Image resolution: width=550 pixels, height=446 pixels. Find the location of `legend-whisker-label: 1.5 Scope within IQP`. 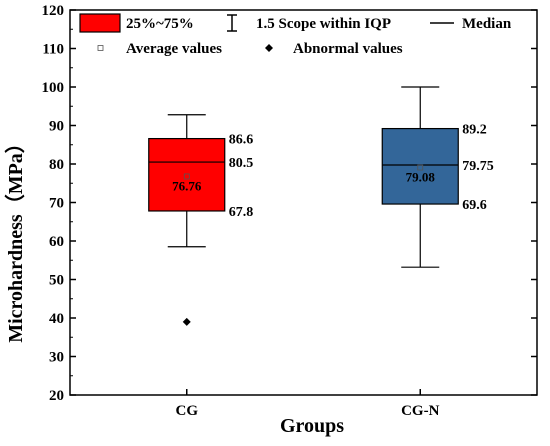

legend-whisker-label: 1.5 Scope within IQP is located at coordinates (323, 24).